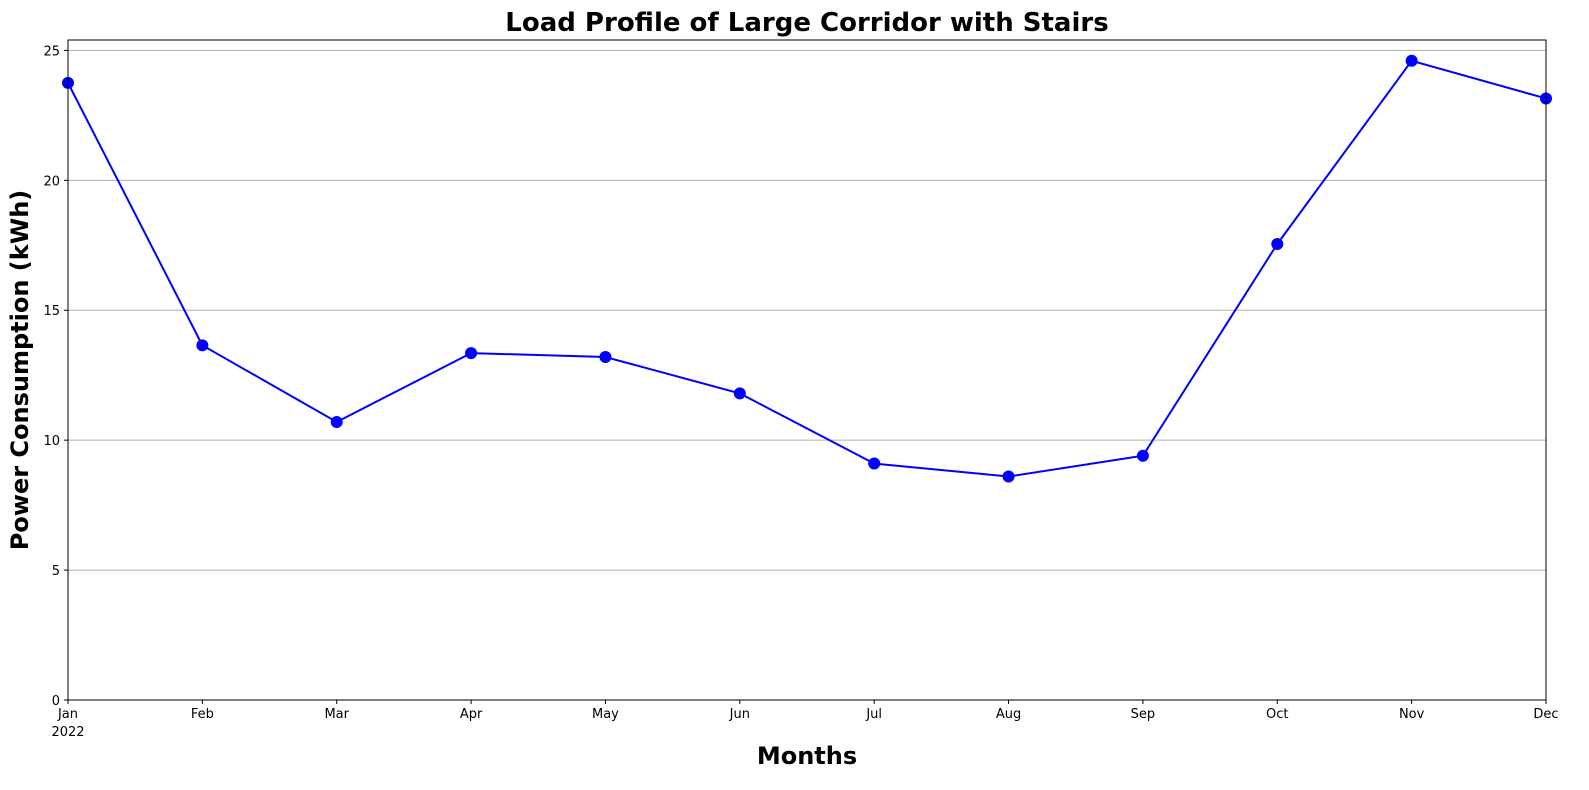 The height and width of the screenshot is (790, 1589). What do you see at coordinates (202, 714) in the screenshot?
I see `x-tick-label: Feb` at bounding box center [202, 714].